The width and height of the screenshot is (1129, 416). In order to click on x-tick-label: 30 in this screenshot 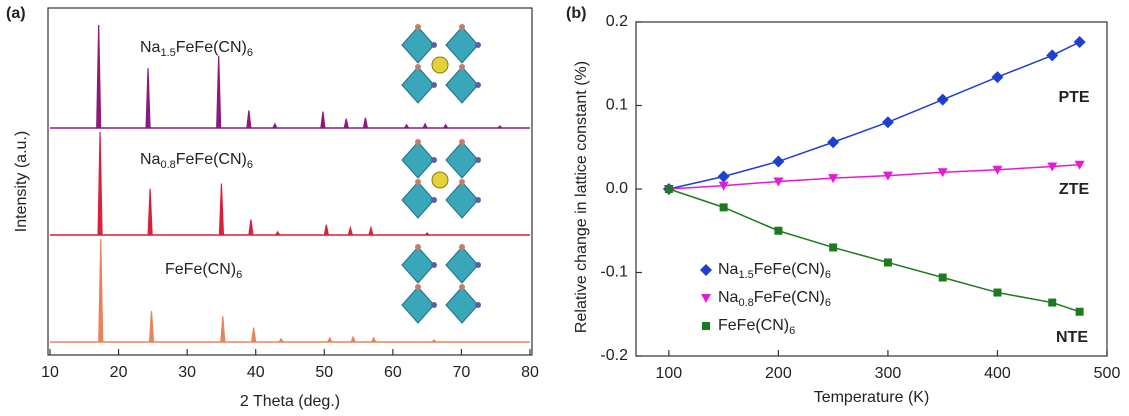, I will do `click(187, 372)`.